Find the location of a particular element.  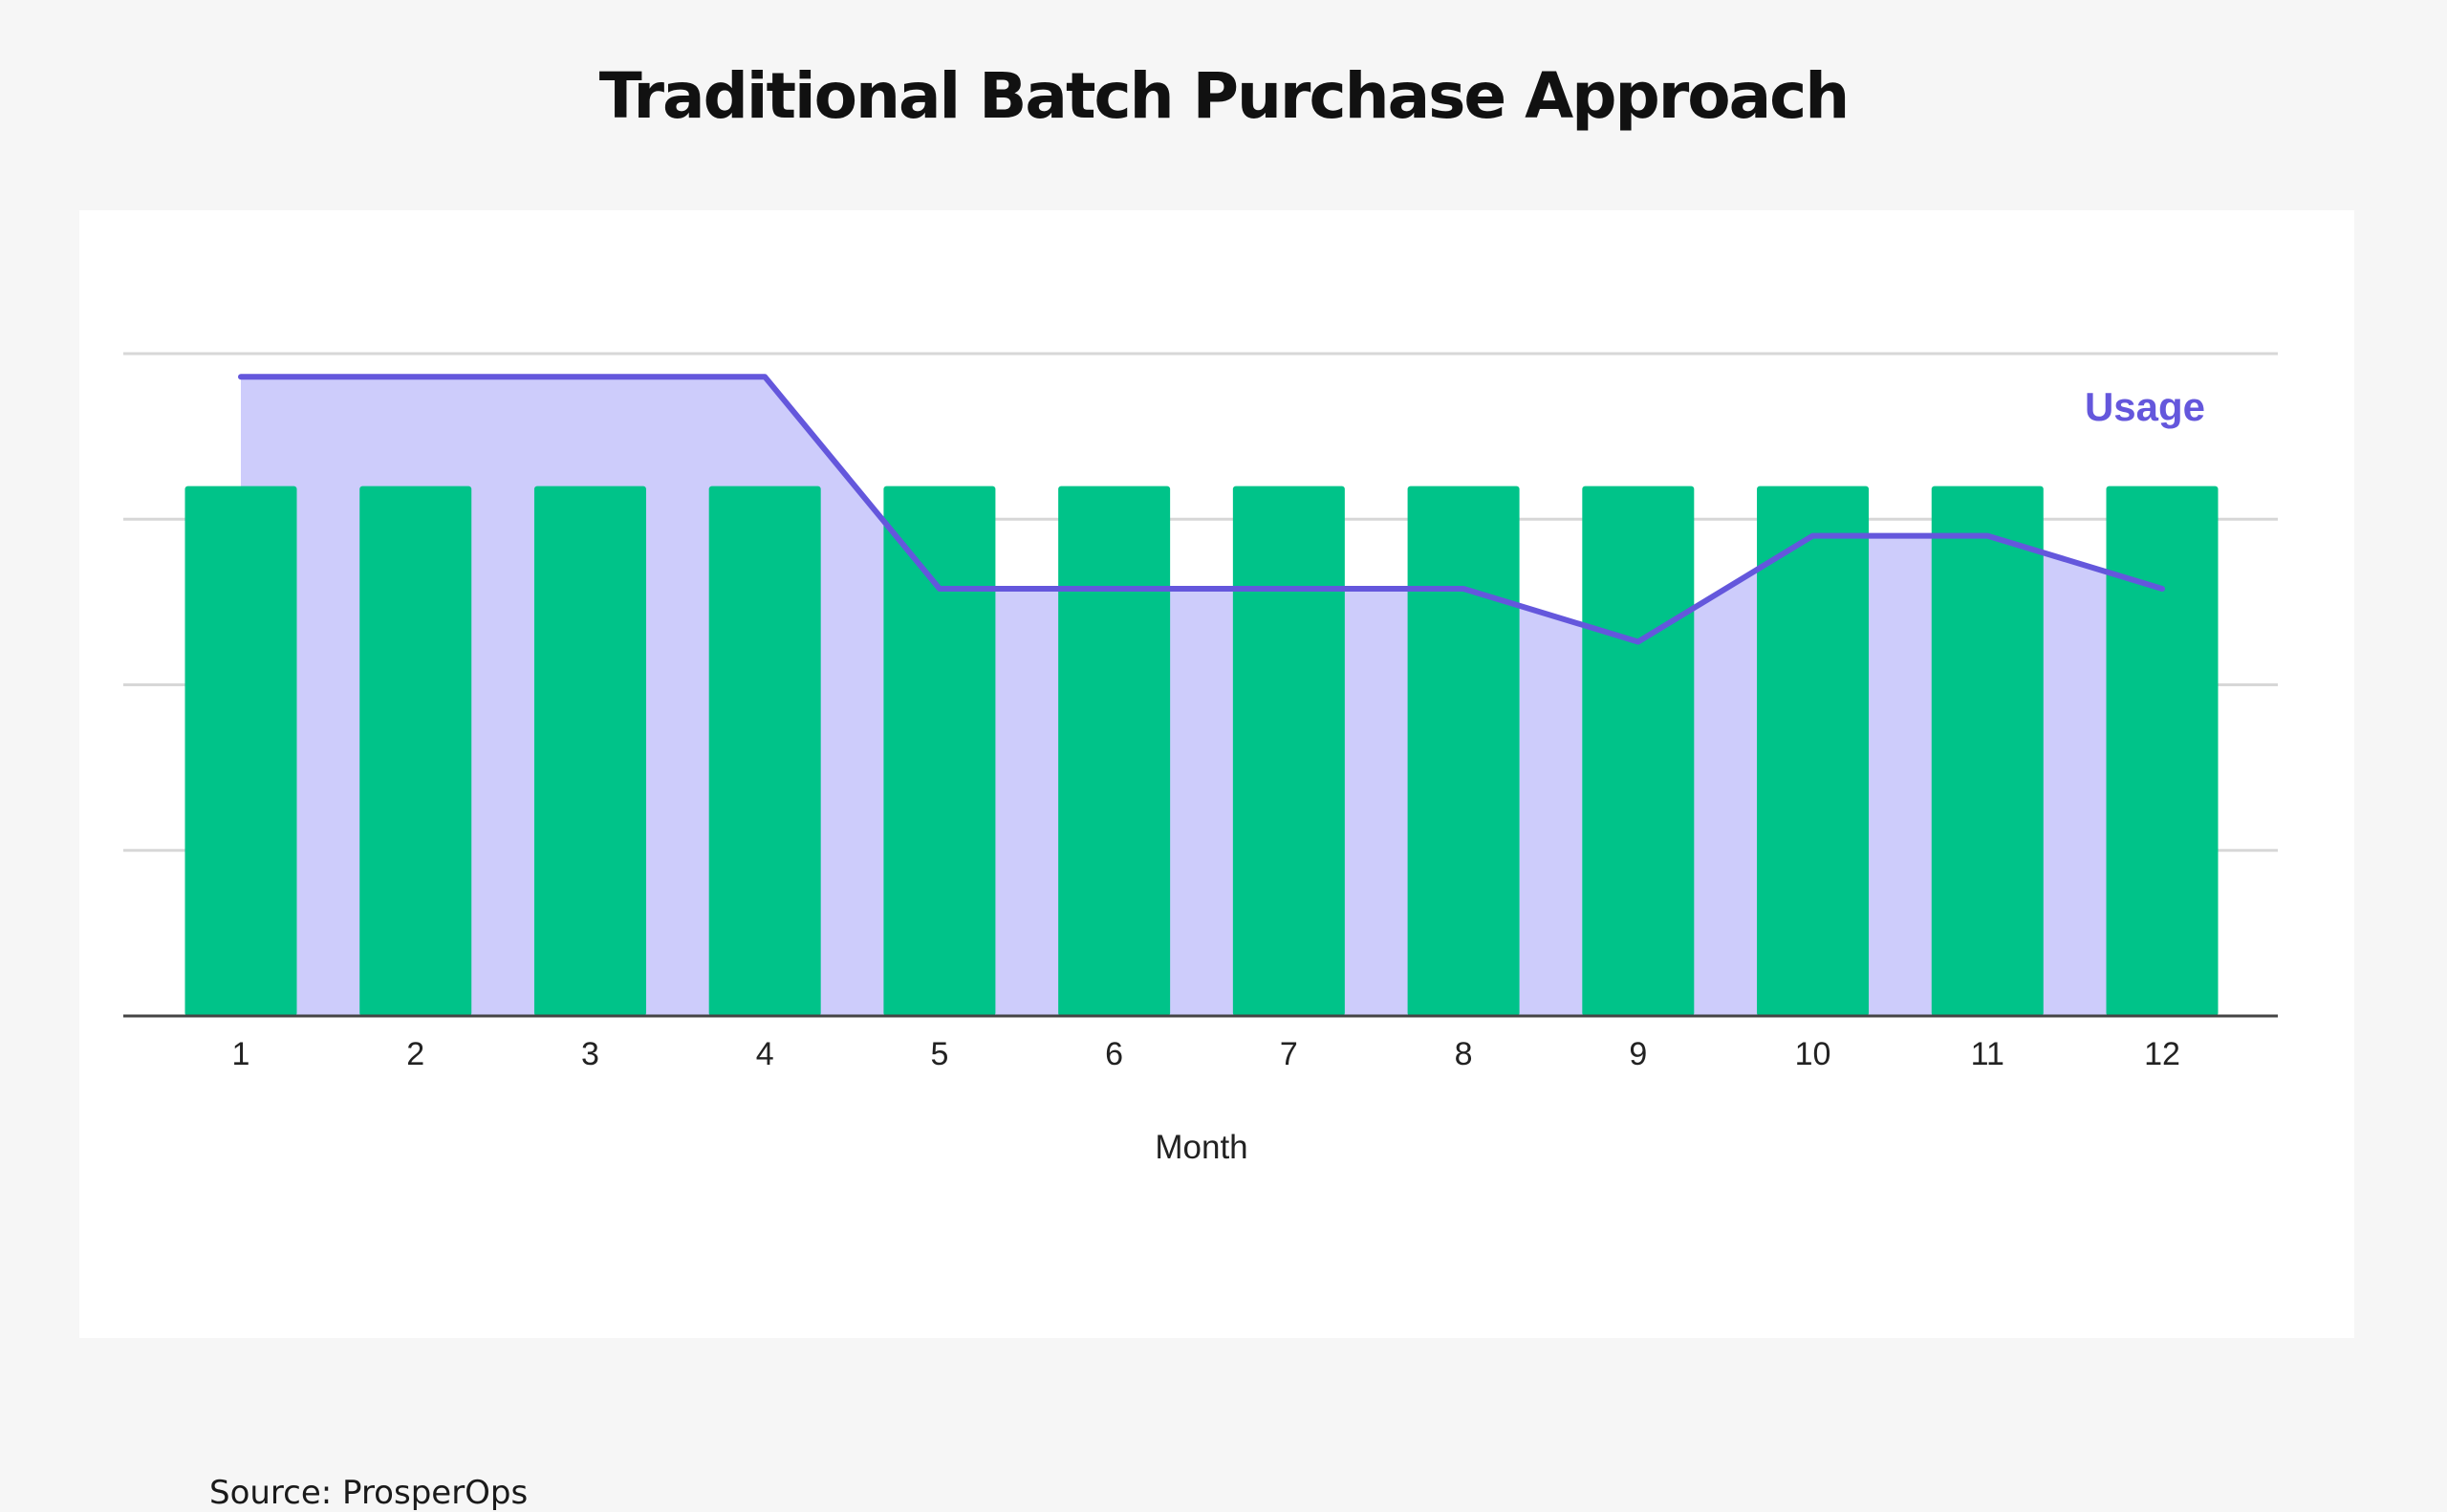

usage-line-layer is located at coordinates (1201, 509).